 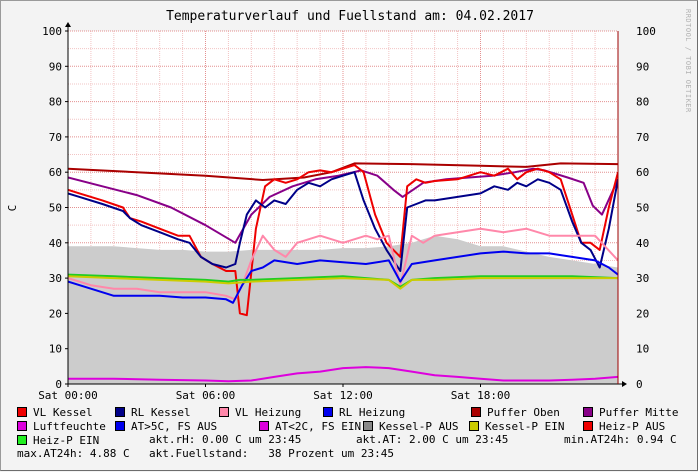 What do you see at coordinates (432, 439) in the screenshot?
I see `stat-at: akt.AT: 2.00 C um 23:45` at bounding box center [432, 439].